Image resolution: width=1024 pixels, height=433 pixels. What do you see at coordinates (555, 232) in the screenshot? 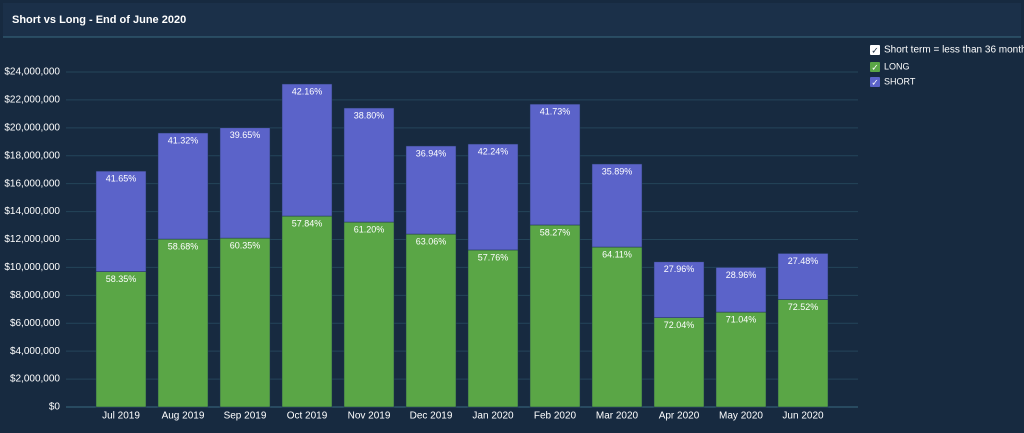
I see `data-label: 58.27%` at bounding box center [555, 232].